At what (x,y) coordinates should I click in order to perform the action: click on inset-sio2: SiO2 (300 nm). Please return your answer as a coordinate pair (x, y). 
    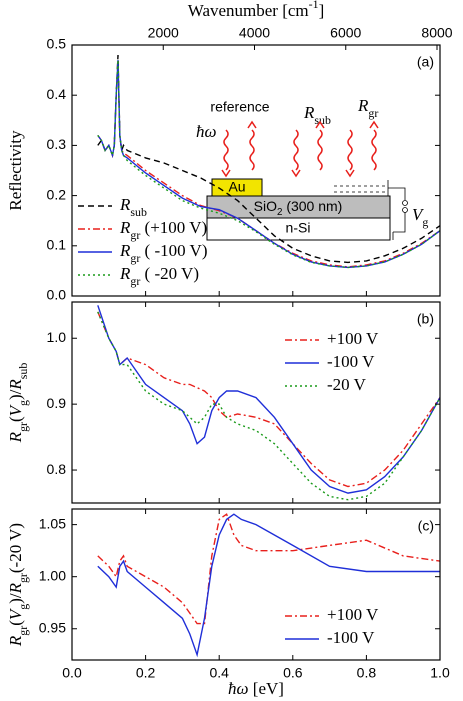
    Looking at the image, I should click on (298, 208).